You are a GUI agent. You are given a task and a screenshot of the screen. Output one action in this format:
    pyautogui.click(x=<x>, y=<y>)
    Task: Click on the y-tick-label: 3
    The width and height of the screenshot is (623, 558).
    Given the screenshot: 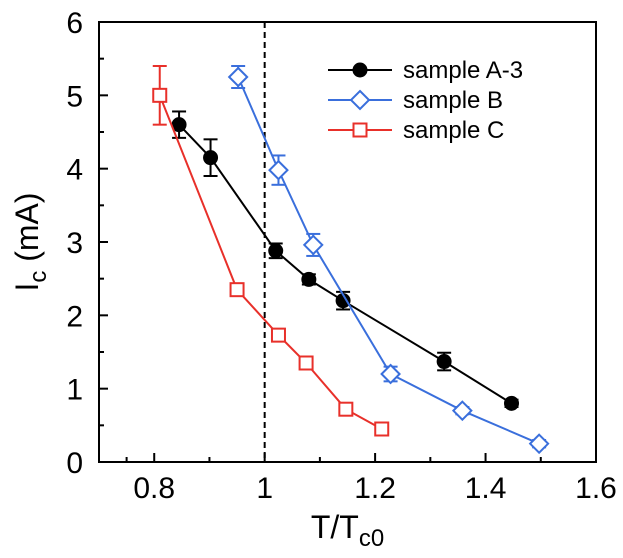 What is the action you would take?
    pyautogui.click(x=74, y=243)
    